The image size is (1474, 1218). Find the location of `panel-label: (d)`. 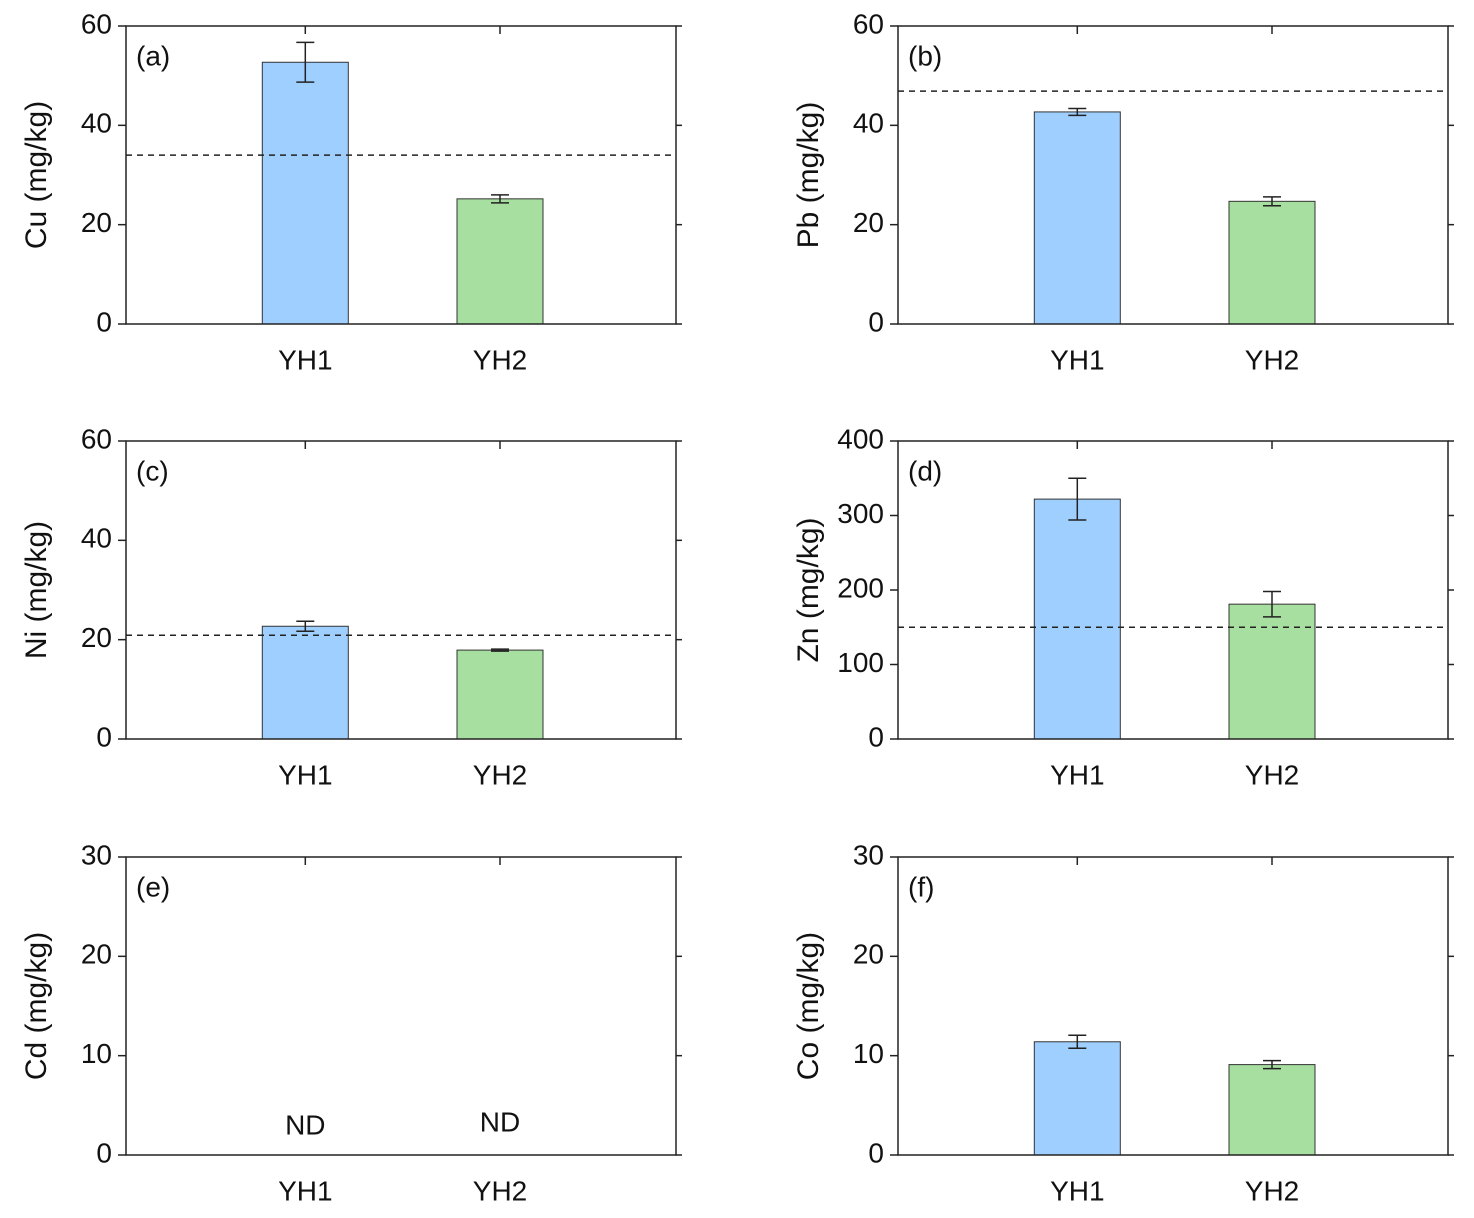

panel-label: (d) is located at coordinates (925, 470).